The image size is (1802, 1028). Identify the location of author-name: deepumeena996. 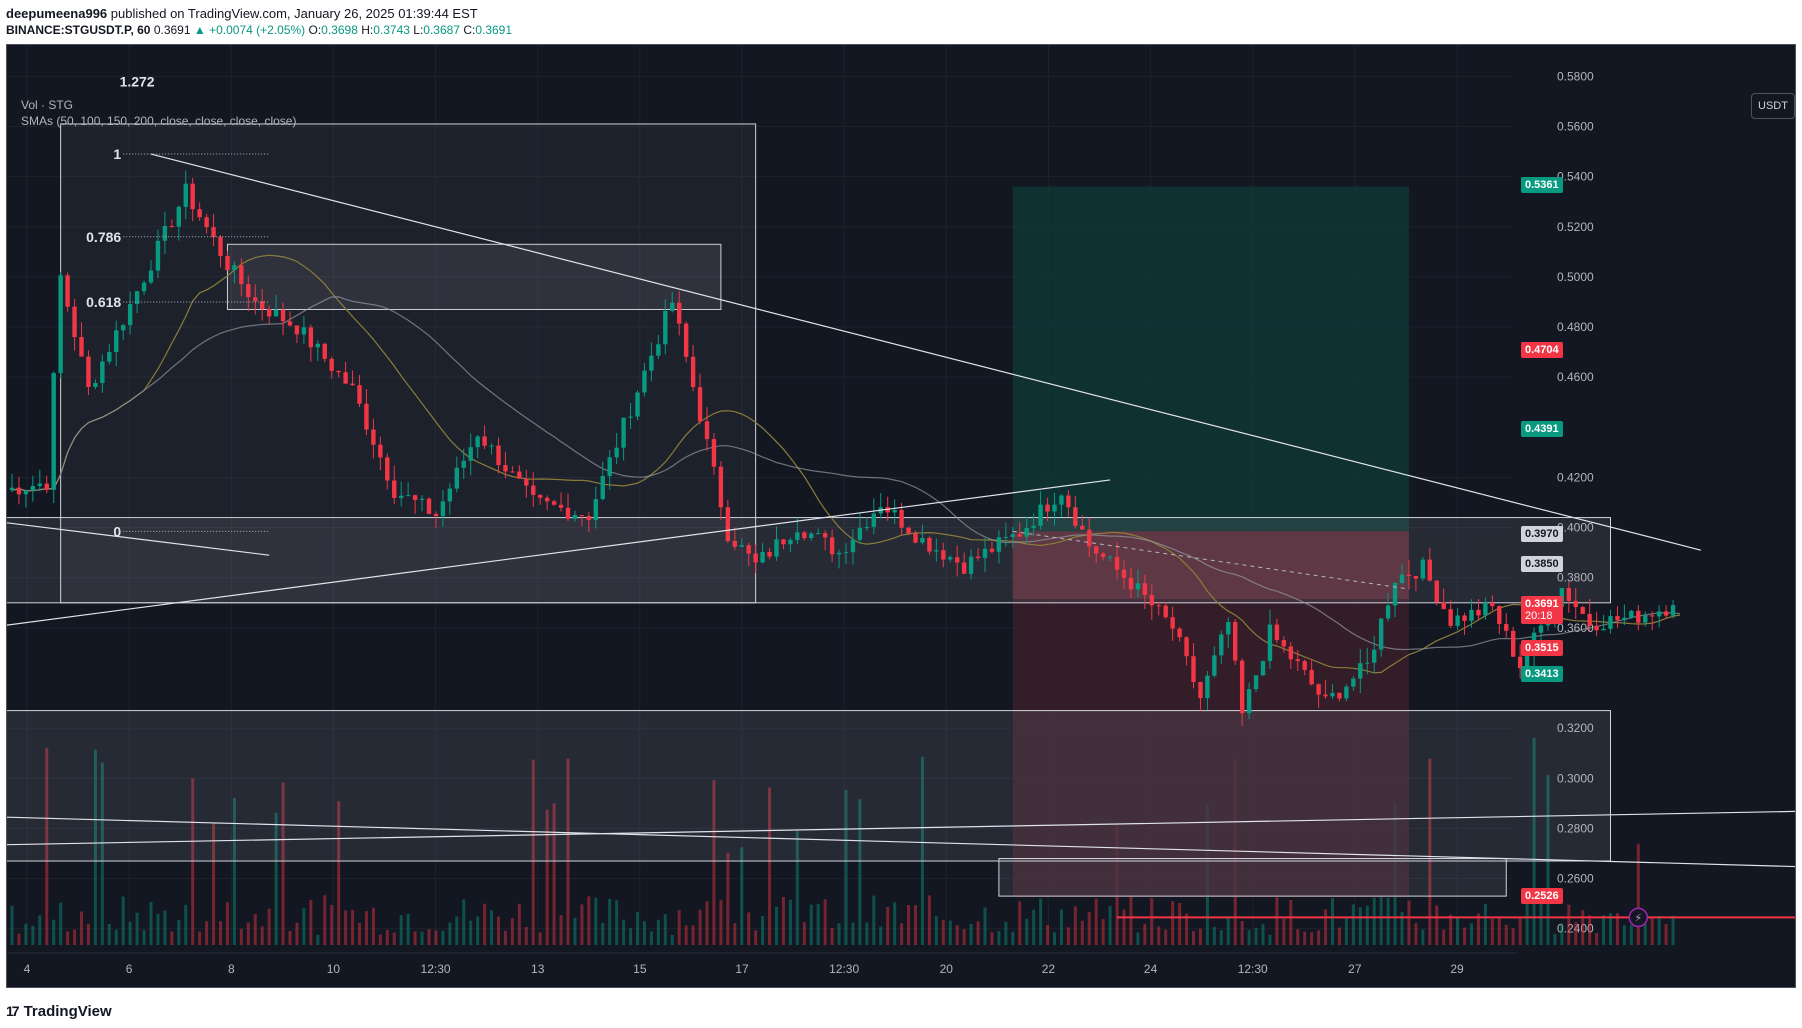
(57, 13).